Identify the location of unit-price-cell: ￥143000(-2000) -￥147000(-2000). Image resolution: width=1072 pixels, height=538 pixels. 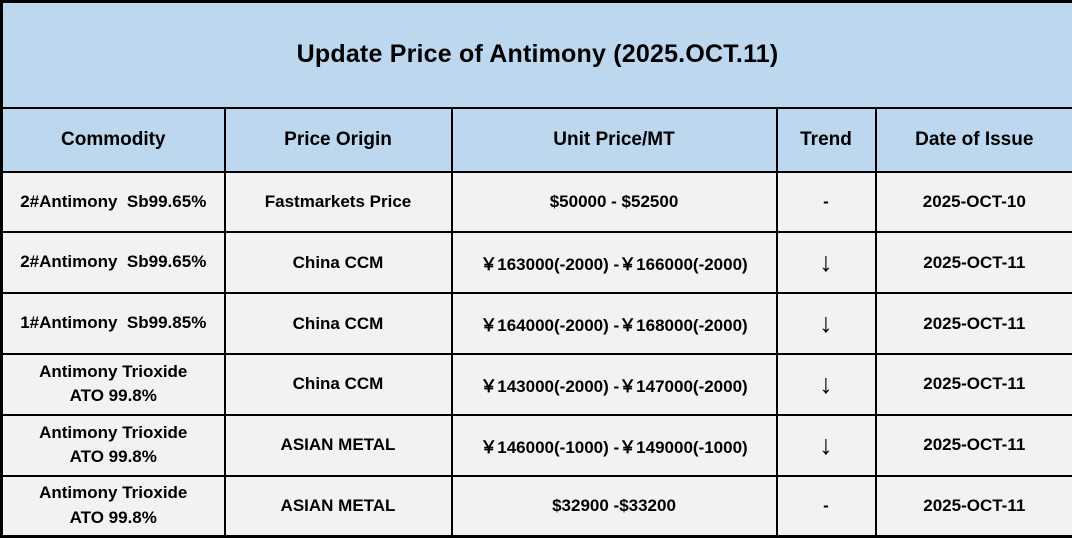
(614, 384).